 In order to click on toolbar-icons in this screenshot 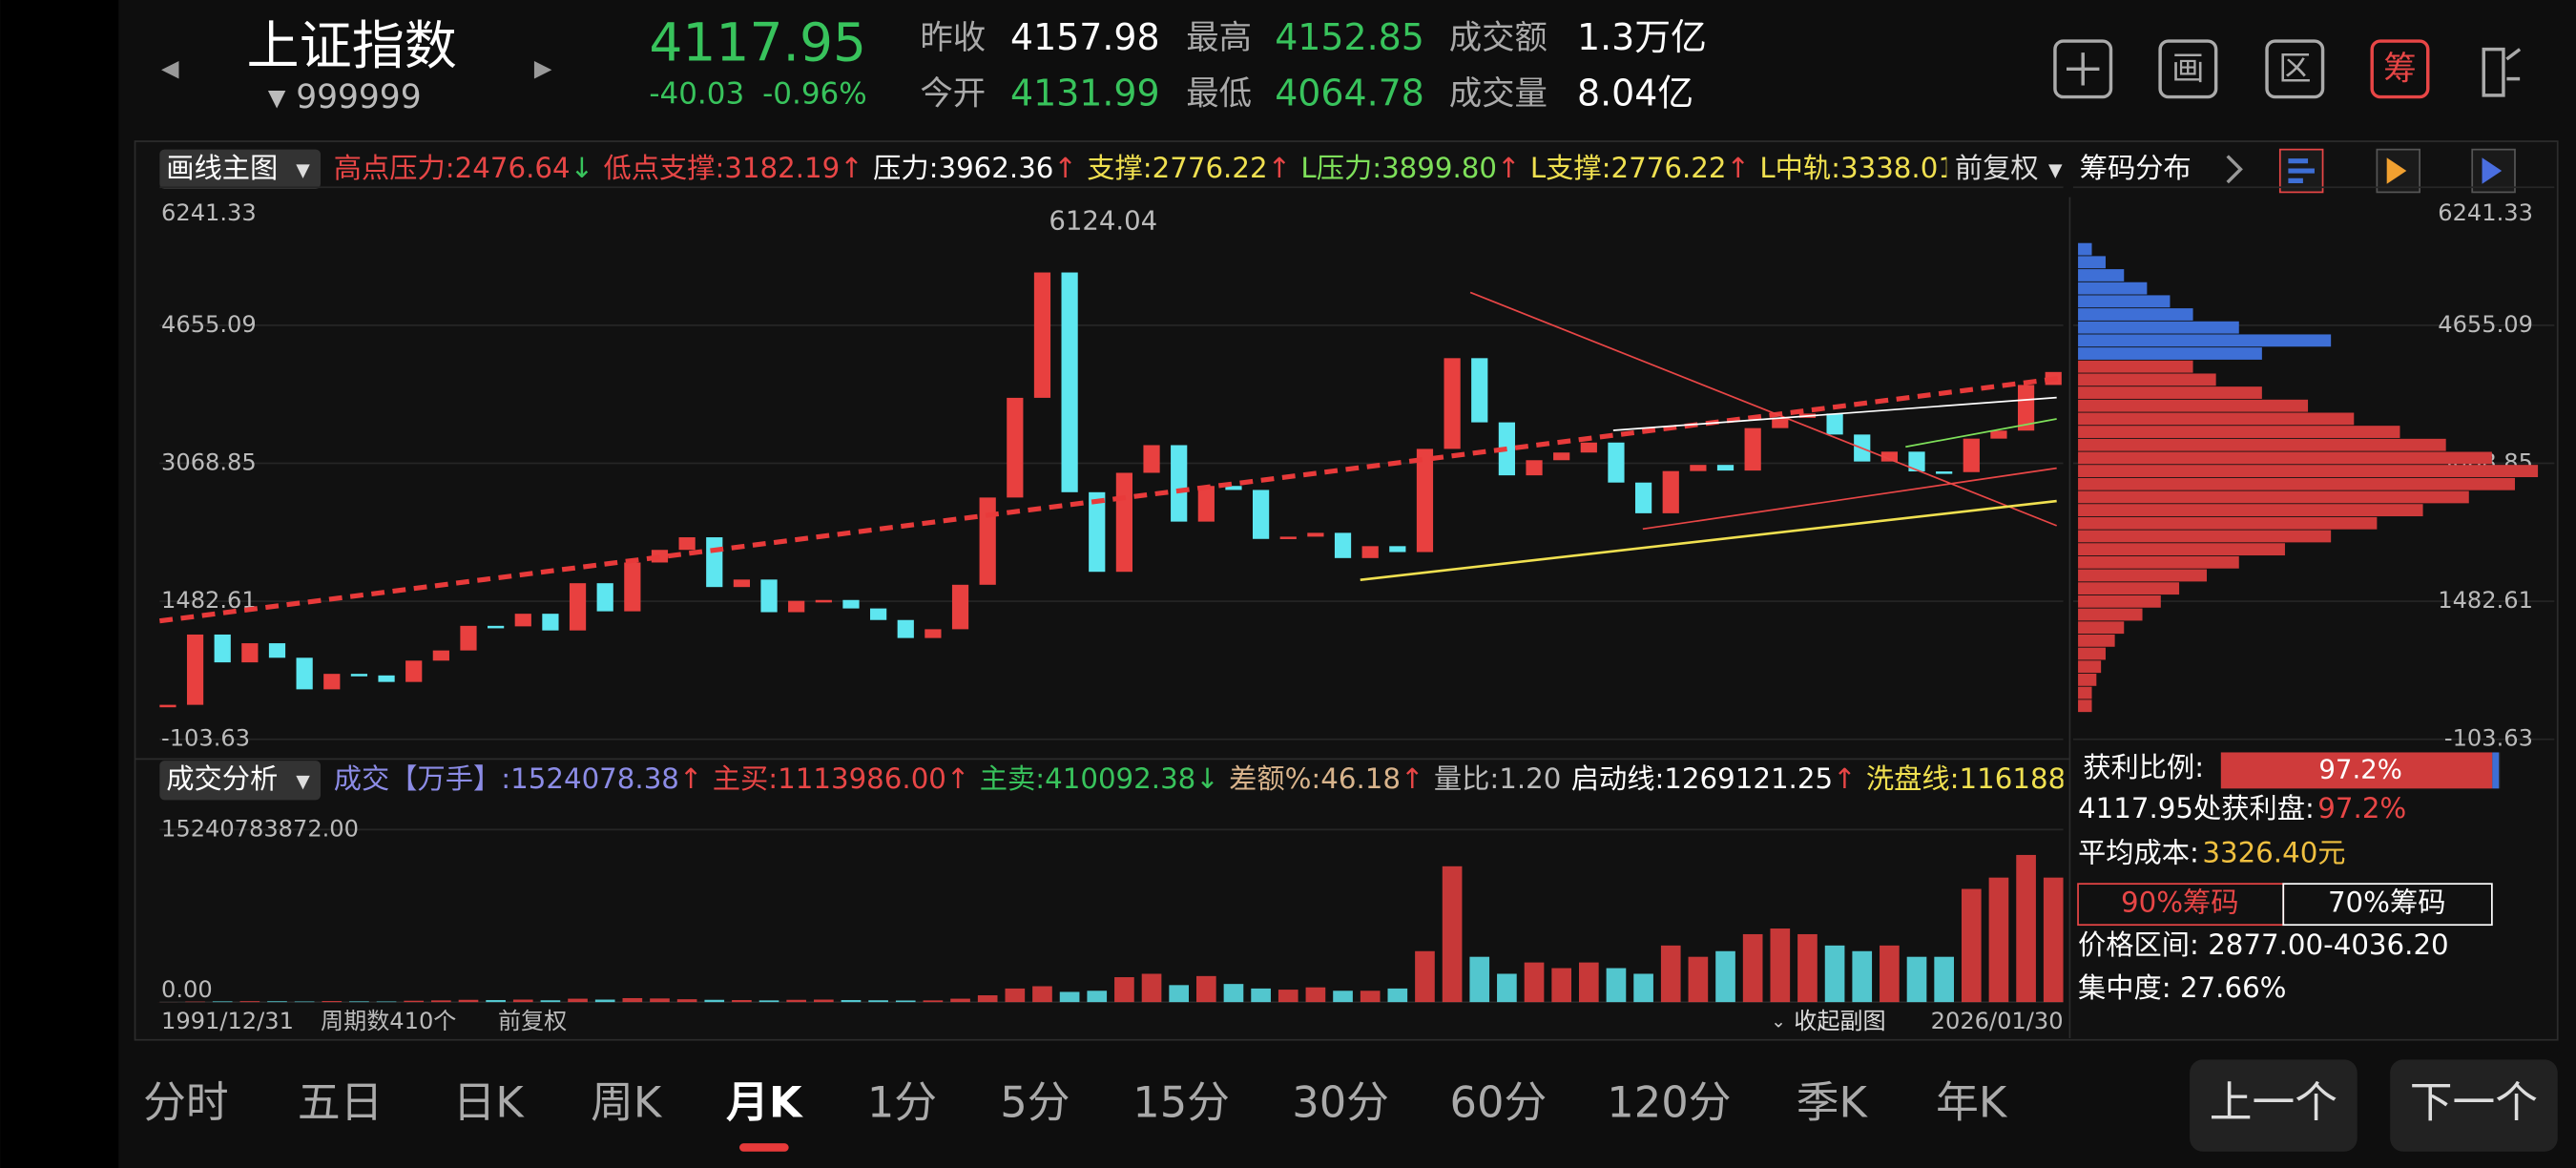, I will do `click(2287, 69)`.